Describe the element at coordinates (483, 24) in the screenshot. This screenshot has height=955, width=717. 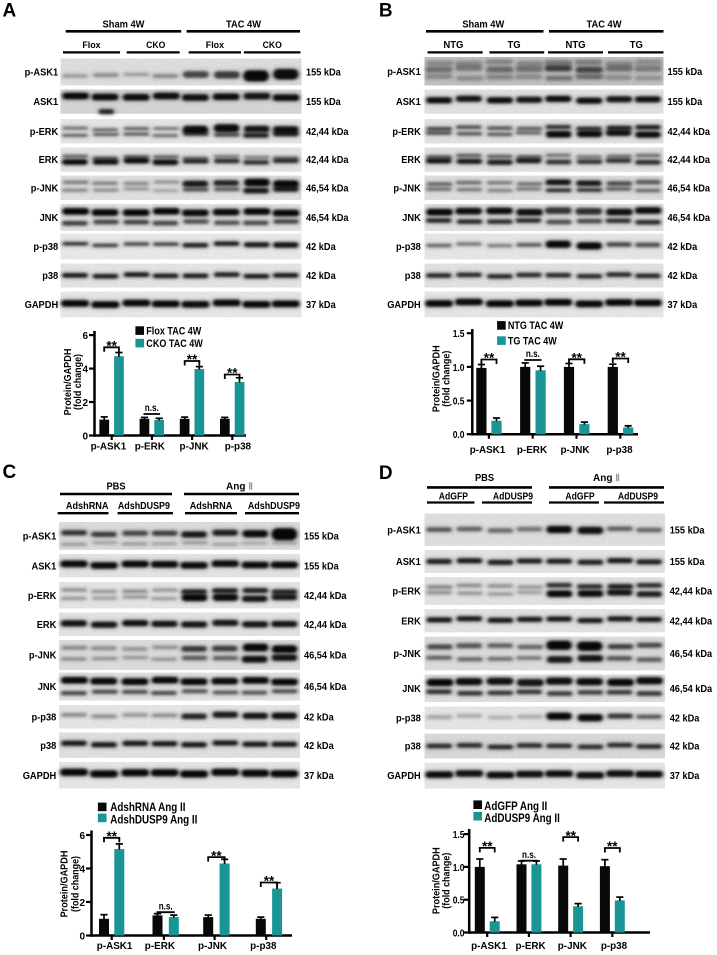
I see `svg-text: Sham 4W` at that location.